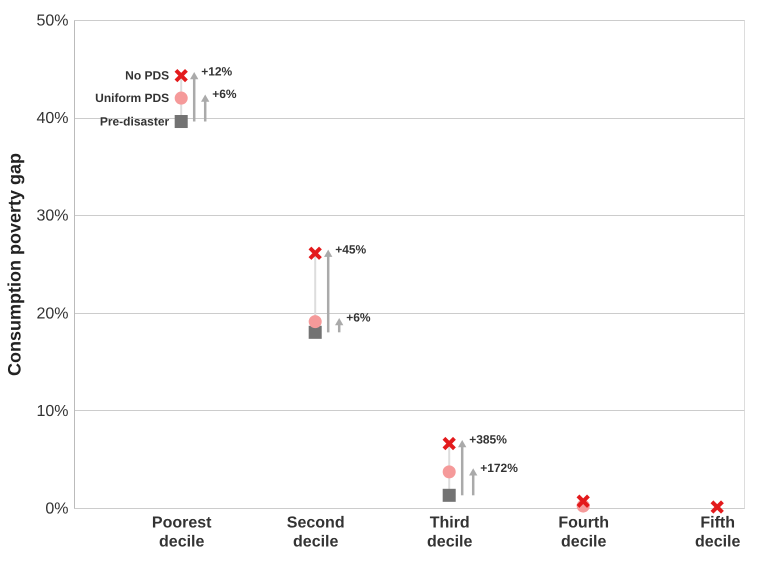 The width and height of the screenshot is (764, 563). What do you see at coordinates (499, 467) in the screenshot?
I see `annotation: +172%` at bounding box center [499, 467].